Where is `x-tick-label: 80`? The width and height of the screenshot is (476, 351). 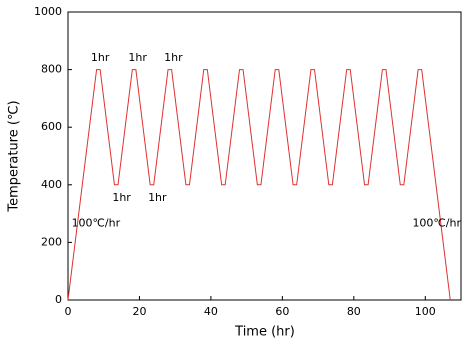
x-tick-label: 80 is located at coordinates (354, 311).